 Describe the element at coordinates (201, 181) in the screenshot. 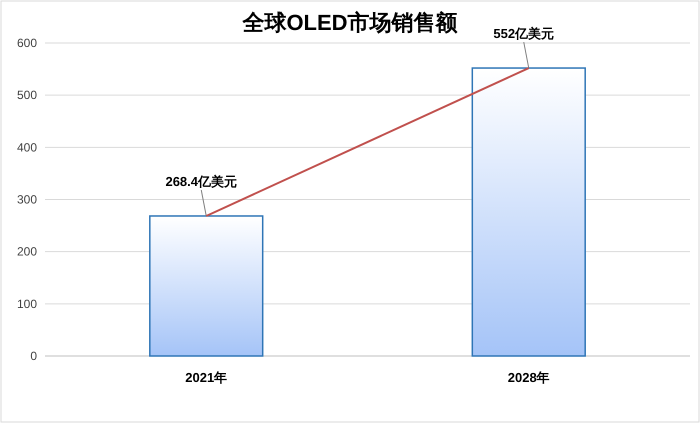

I see `data-label: 268.4亿美元` at that location.